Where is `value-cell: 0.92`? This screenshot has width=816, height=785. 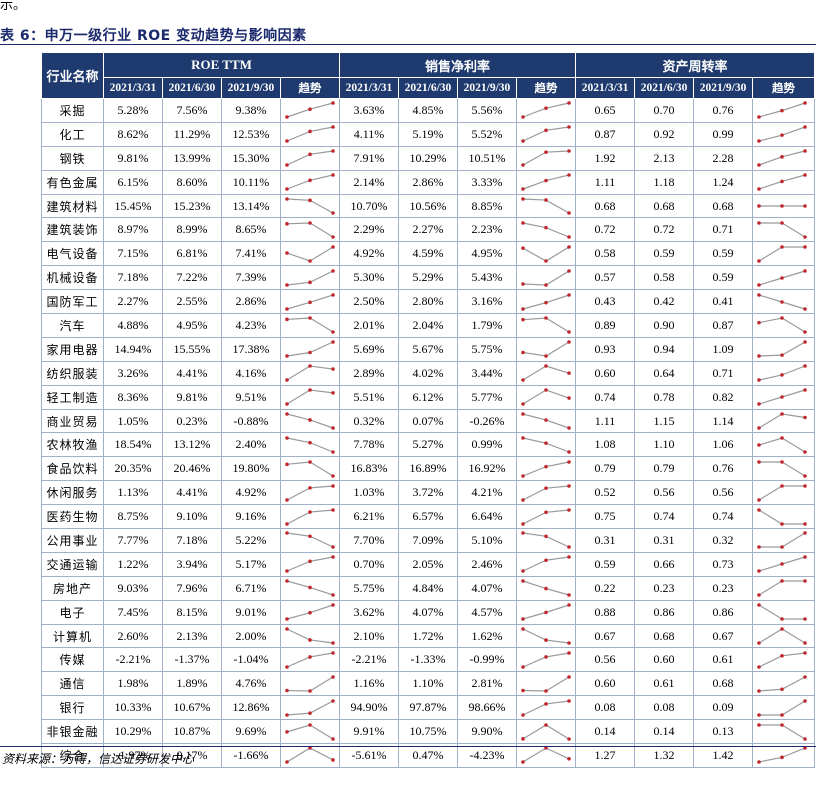
value-cell: 0.92 is located at coordinates (664, 134).